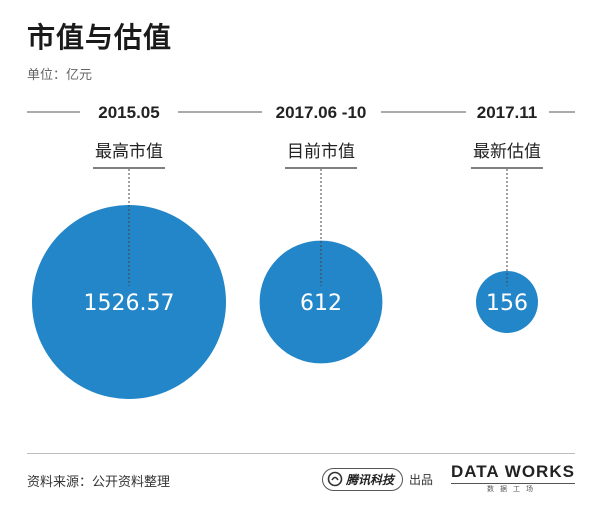 The width and height of the screenshot is (601, 517). I want to click on category-label: 目前市值, so click(321, 151).